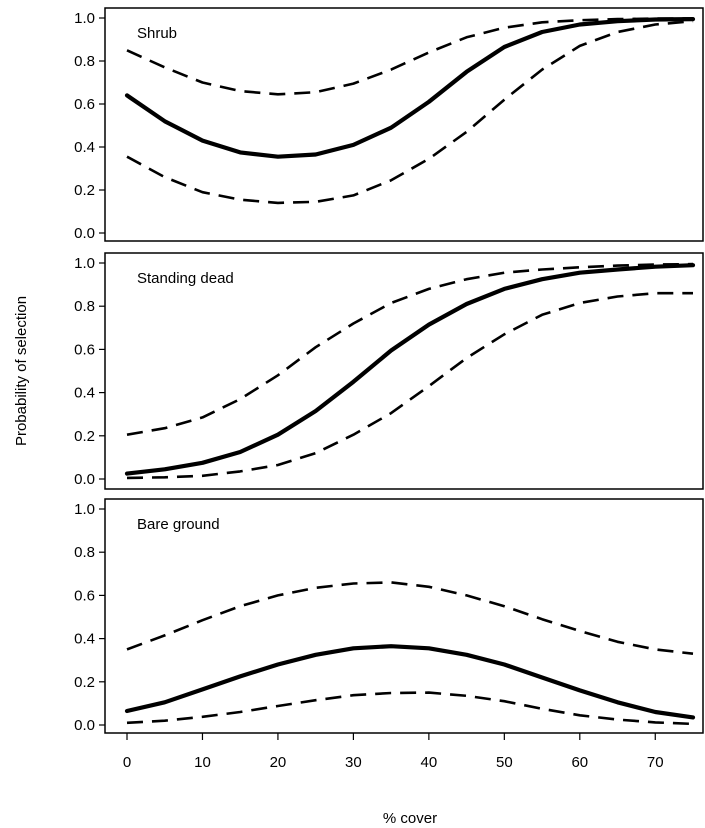  I want to click on x-tick-label: 20, so click(278, 762).